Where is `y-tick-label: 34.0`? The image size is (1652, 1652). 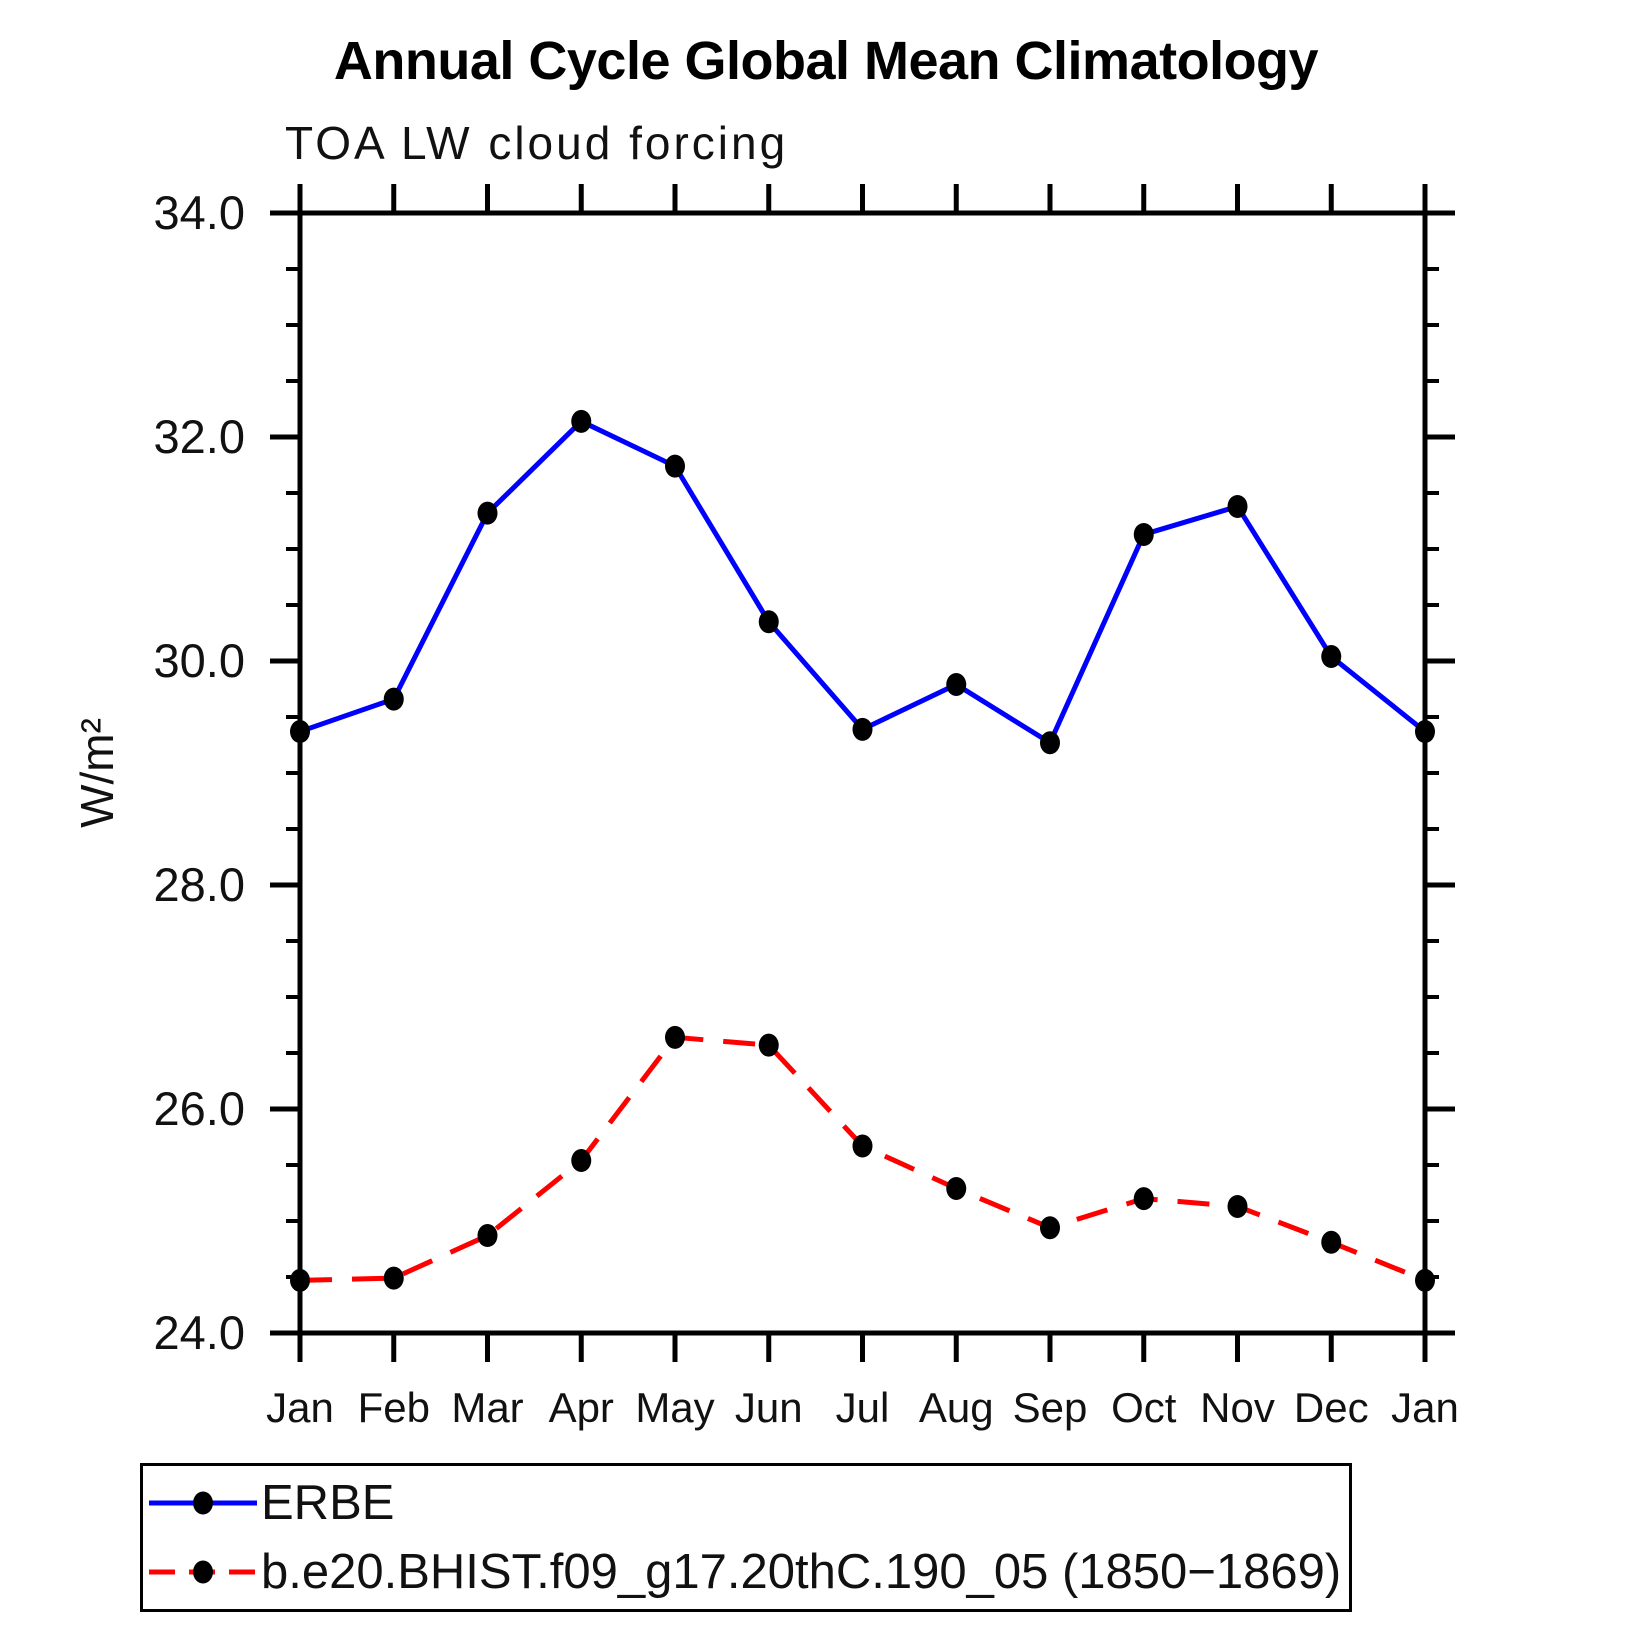
y-tick-label: 34.0 is located at coordinates (199, 212).